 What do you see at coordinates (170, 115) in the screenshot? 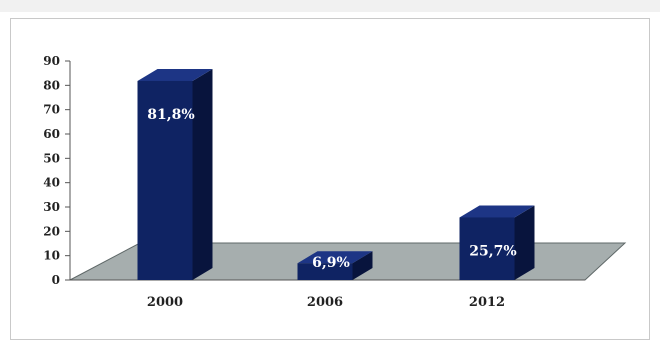
I see `data-label: 81,8%` at bounding box center [170, 115].